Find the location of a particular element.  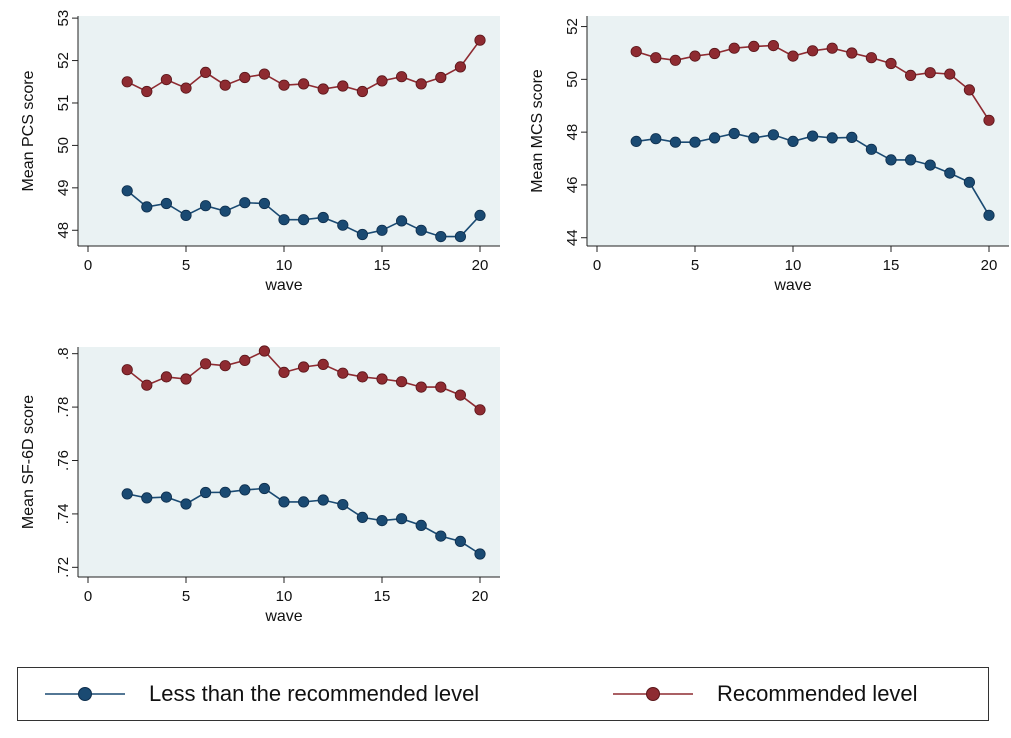

mcs-series-line-recommended is located at coordinates (812, 82).